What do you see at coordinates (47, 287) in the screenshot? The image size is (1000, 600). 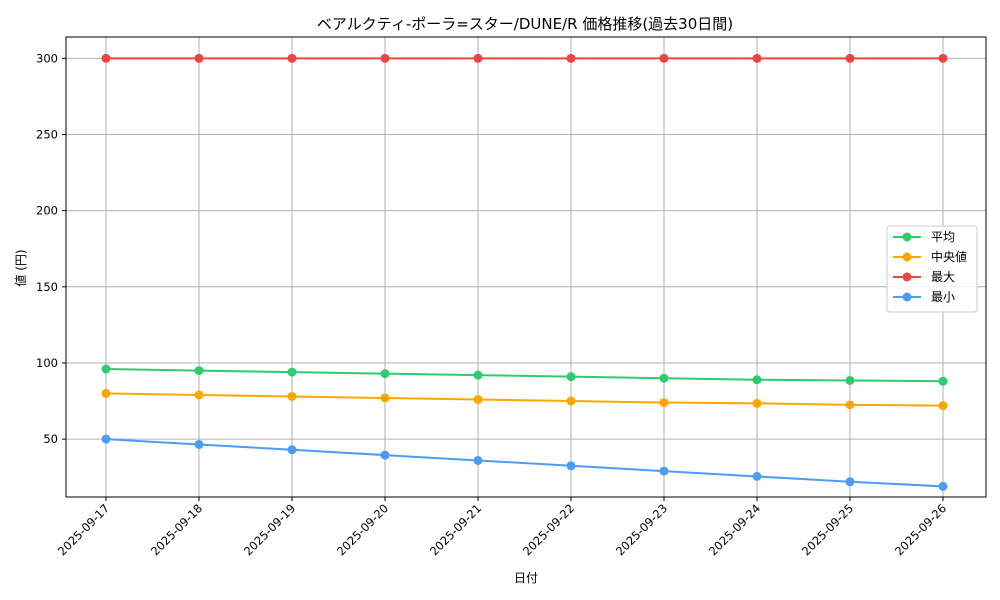 I see `y-tick-label: 150` at bounding box center [47, 287].